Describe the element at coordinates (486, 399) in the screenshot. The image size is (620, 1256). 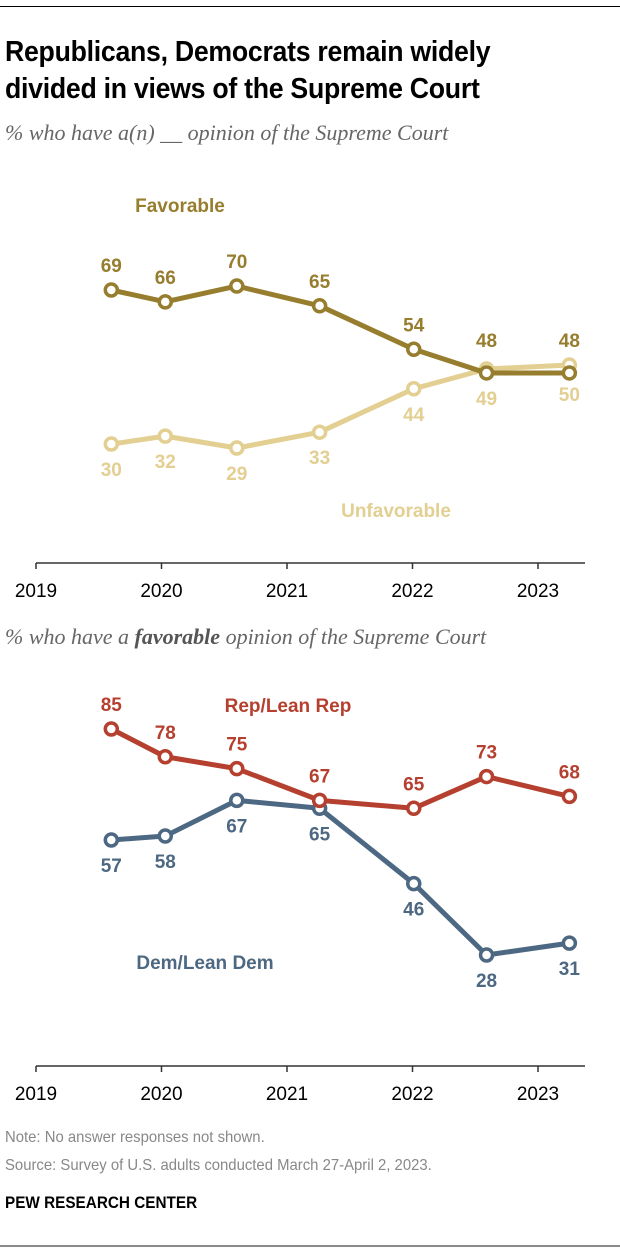
I see `unfavorable-data-label: 49` at that location.